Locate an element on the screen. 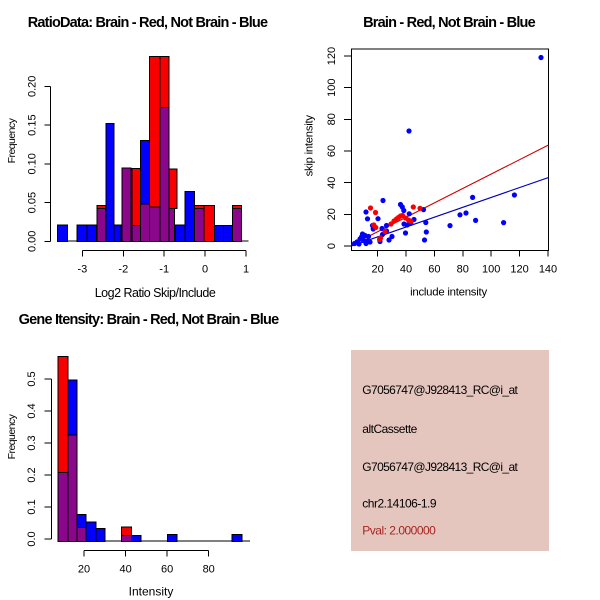 The width and height of the screenshot is (600, 600). svg-text: 140 is located at coordinates (548, 270).